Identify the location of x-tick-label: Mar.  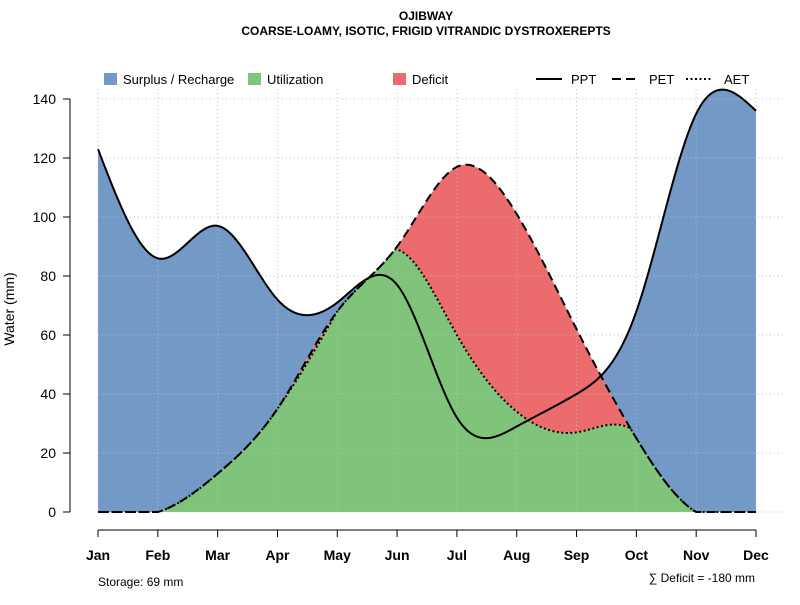
(217, 555).